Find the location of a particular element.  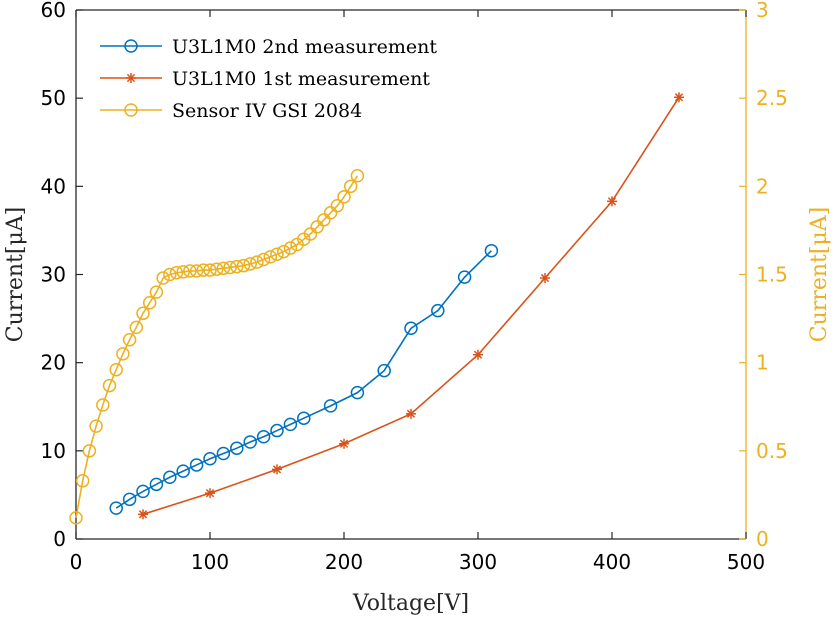

x-tick-label: 500 is located at coordinates (746, 562).